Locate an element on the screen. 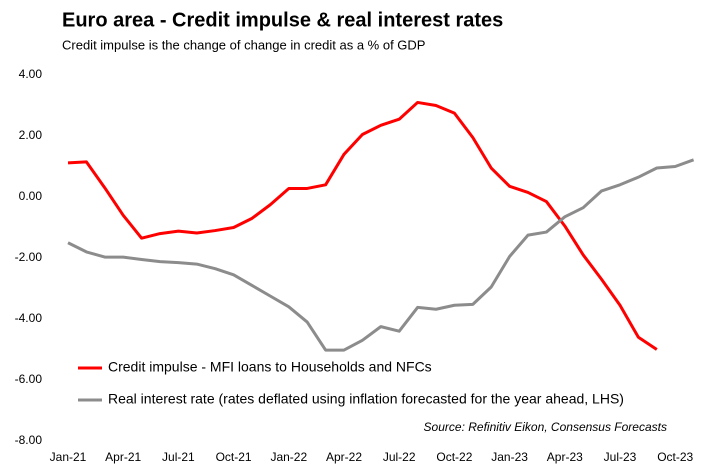 Image resolution: width=717 pixels, height=466 pixels. y-tick-label: -2.00 is located at coordinates (29, 257).